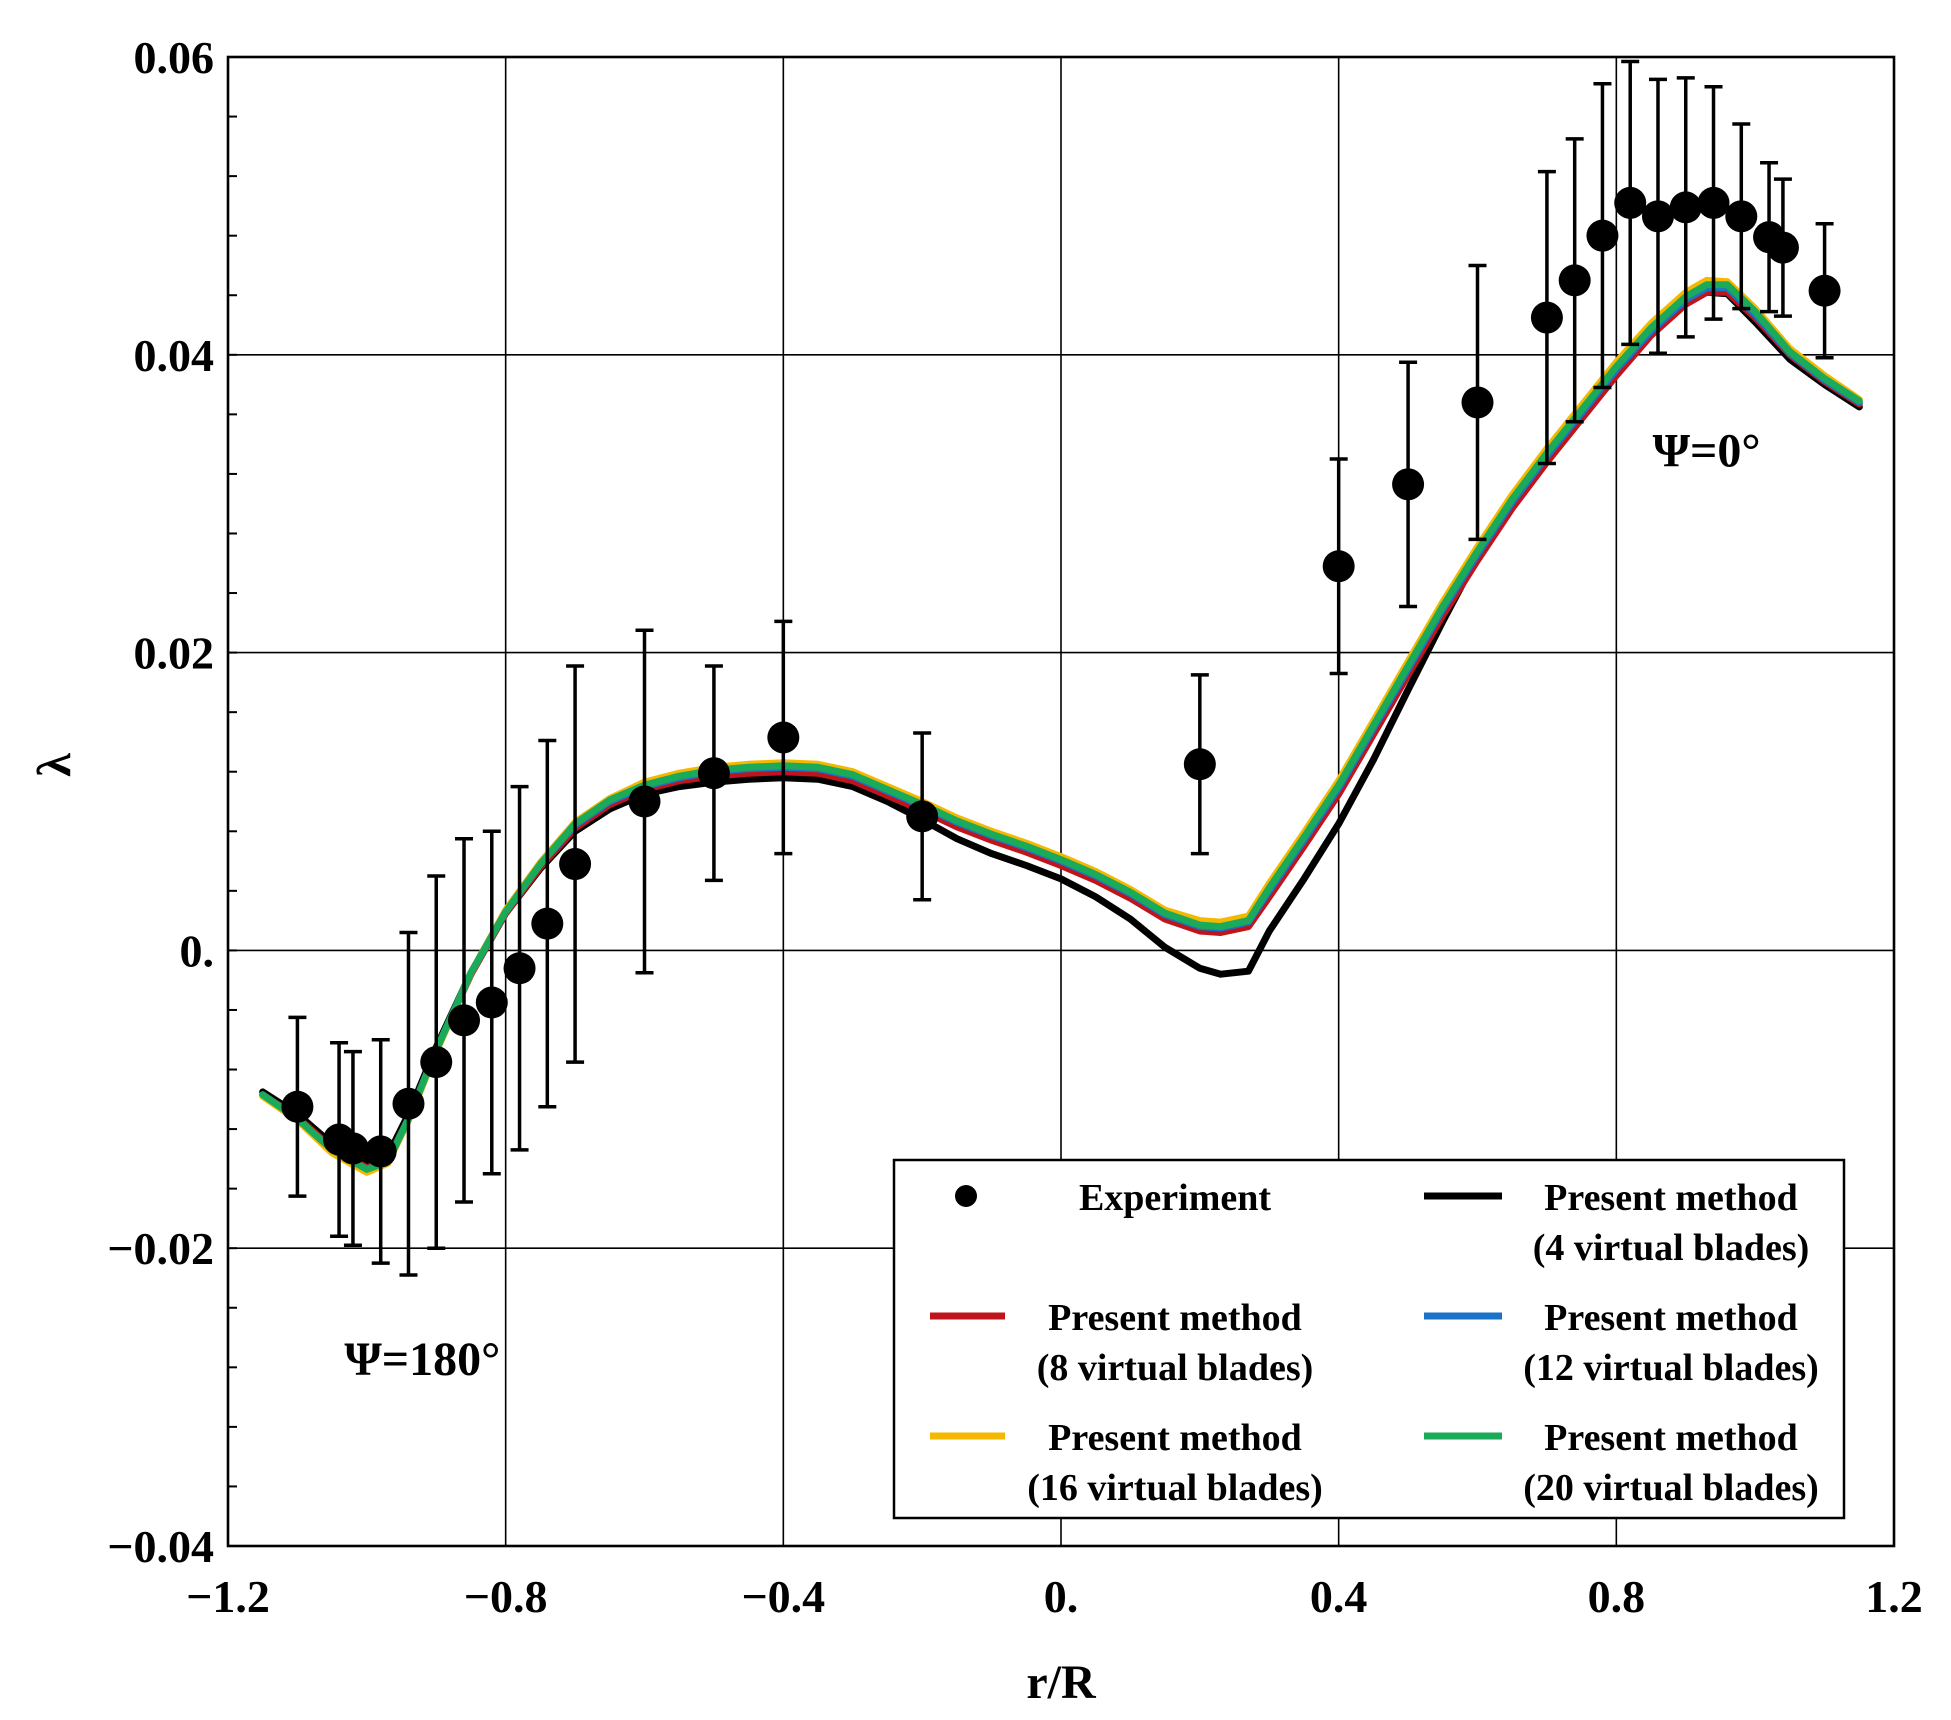  I want to click on legend-label-4-blades-line2: (4 virtual blades), so click(1671, 1248).